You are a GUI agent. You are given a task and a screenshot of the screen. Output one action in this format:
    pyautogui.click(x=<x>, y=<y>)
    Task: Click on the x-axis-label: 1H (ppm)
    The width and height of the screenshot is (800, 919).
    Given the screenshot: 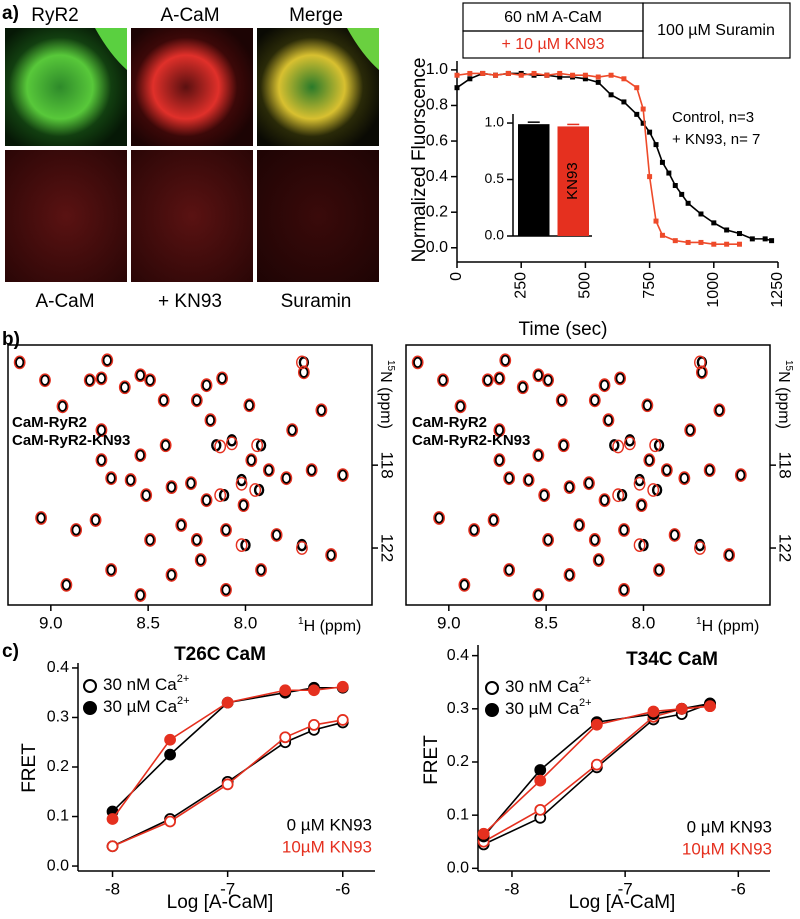 What is the action you would take?
    pyautogui.click(x=727, y=626)
    